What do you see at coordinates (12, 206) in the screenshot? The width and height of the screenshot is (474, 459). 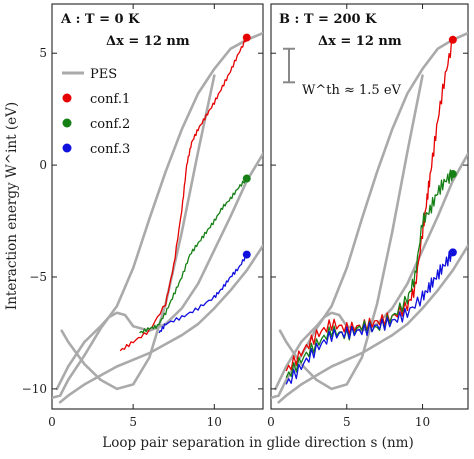 I see `y-axis-label: Interaction energy W^int (eV)` at bounding box center [12, 206].